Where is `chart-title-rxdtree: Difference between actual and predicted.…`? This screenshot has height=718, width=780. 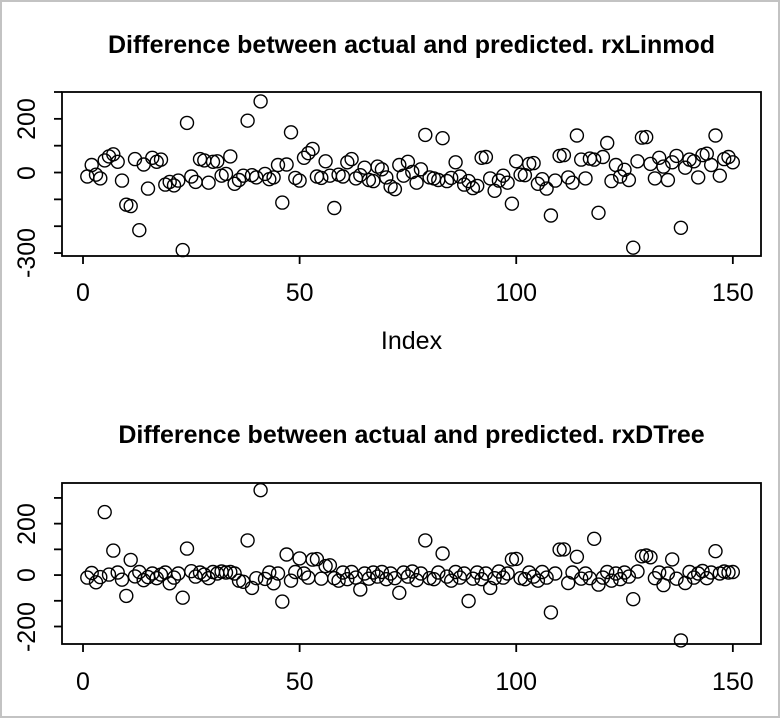
chart-title-rxdtree: Difference between actual and predicted.… is located at coordinates (411, 435).